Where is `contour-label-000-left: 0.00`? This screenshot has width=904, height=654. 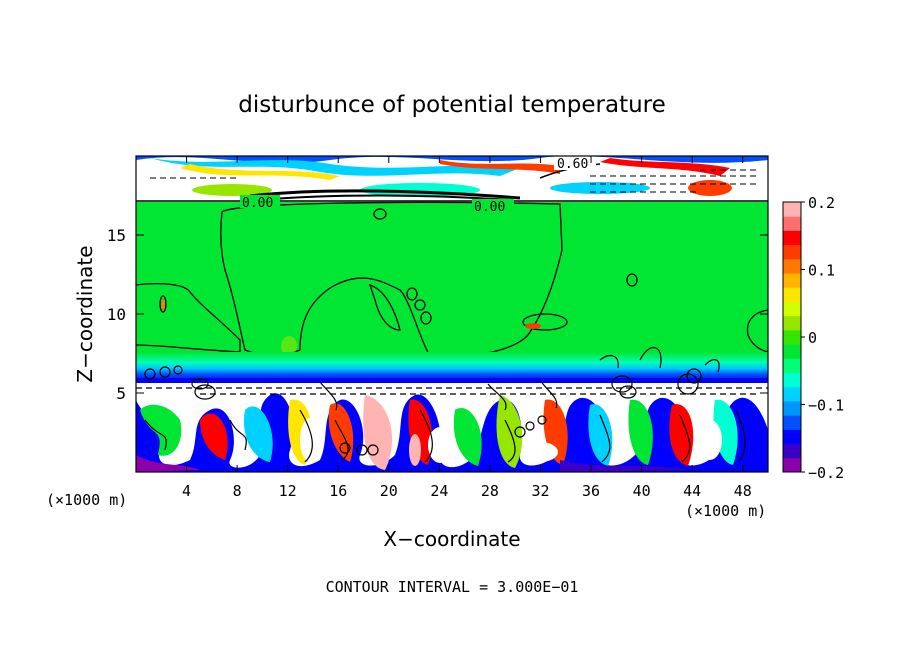 contour-label-000-left: 0.00 is located at coordinates (257, 203).